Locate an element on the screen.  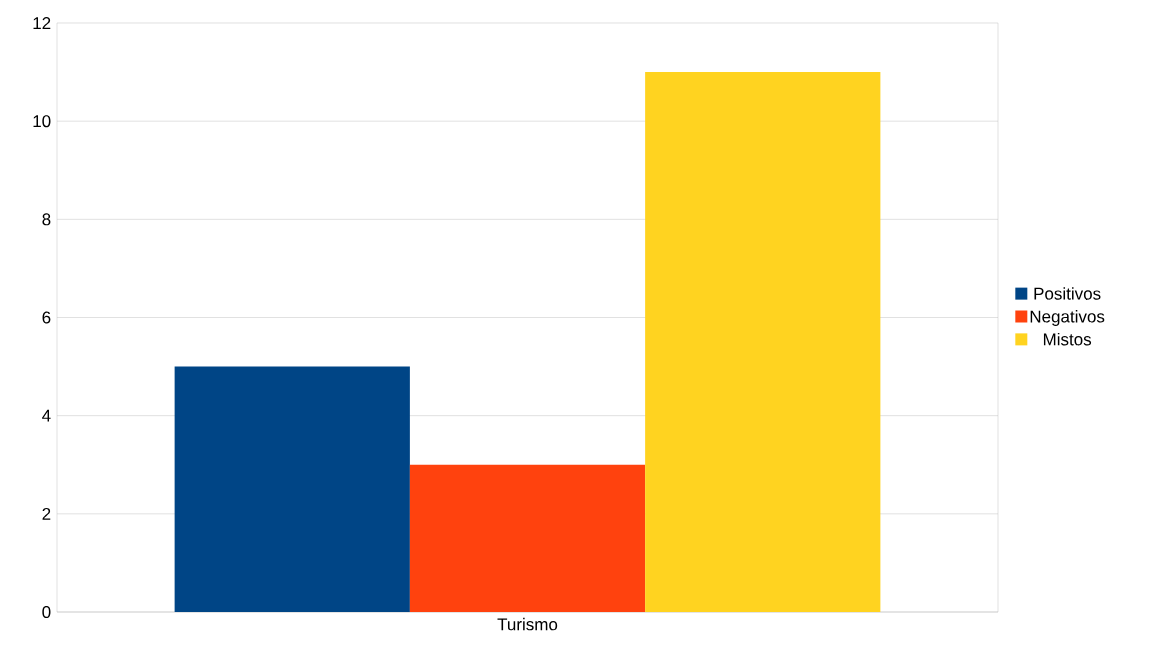
x-tick-label: Turismo is located at coordinates (527, 624).